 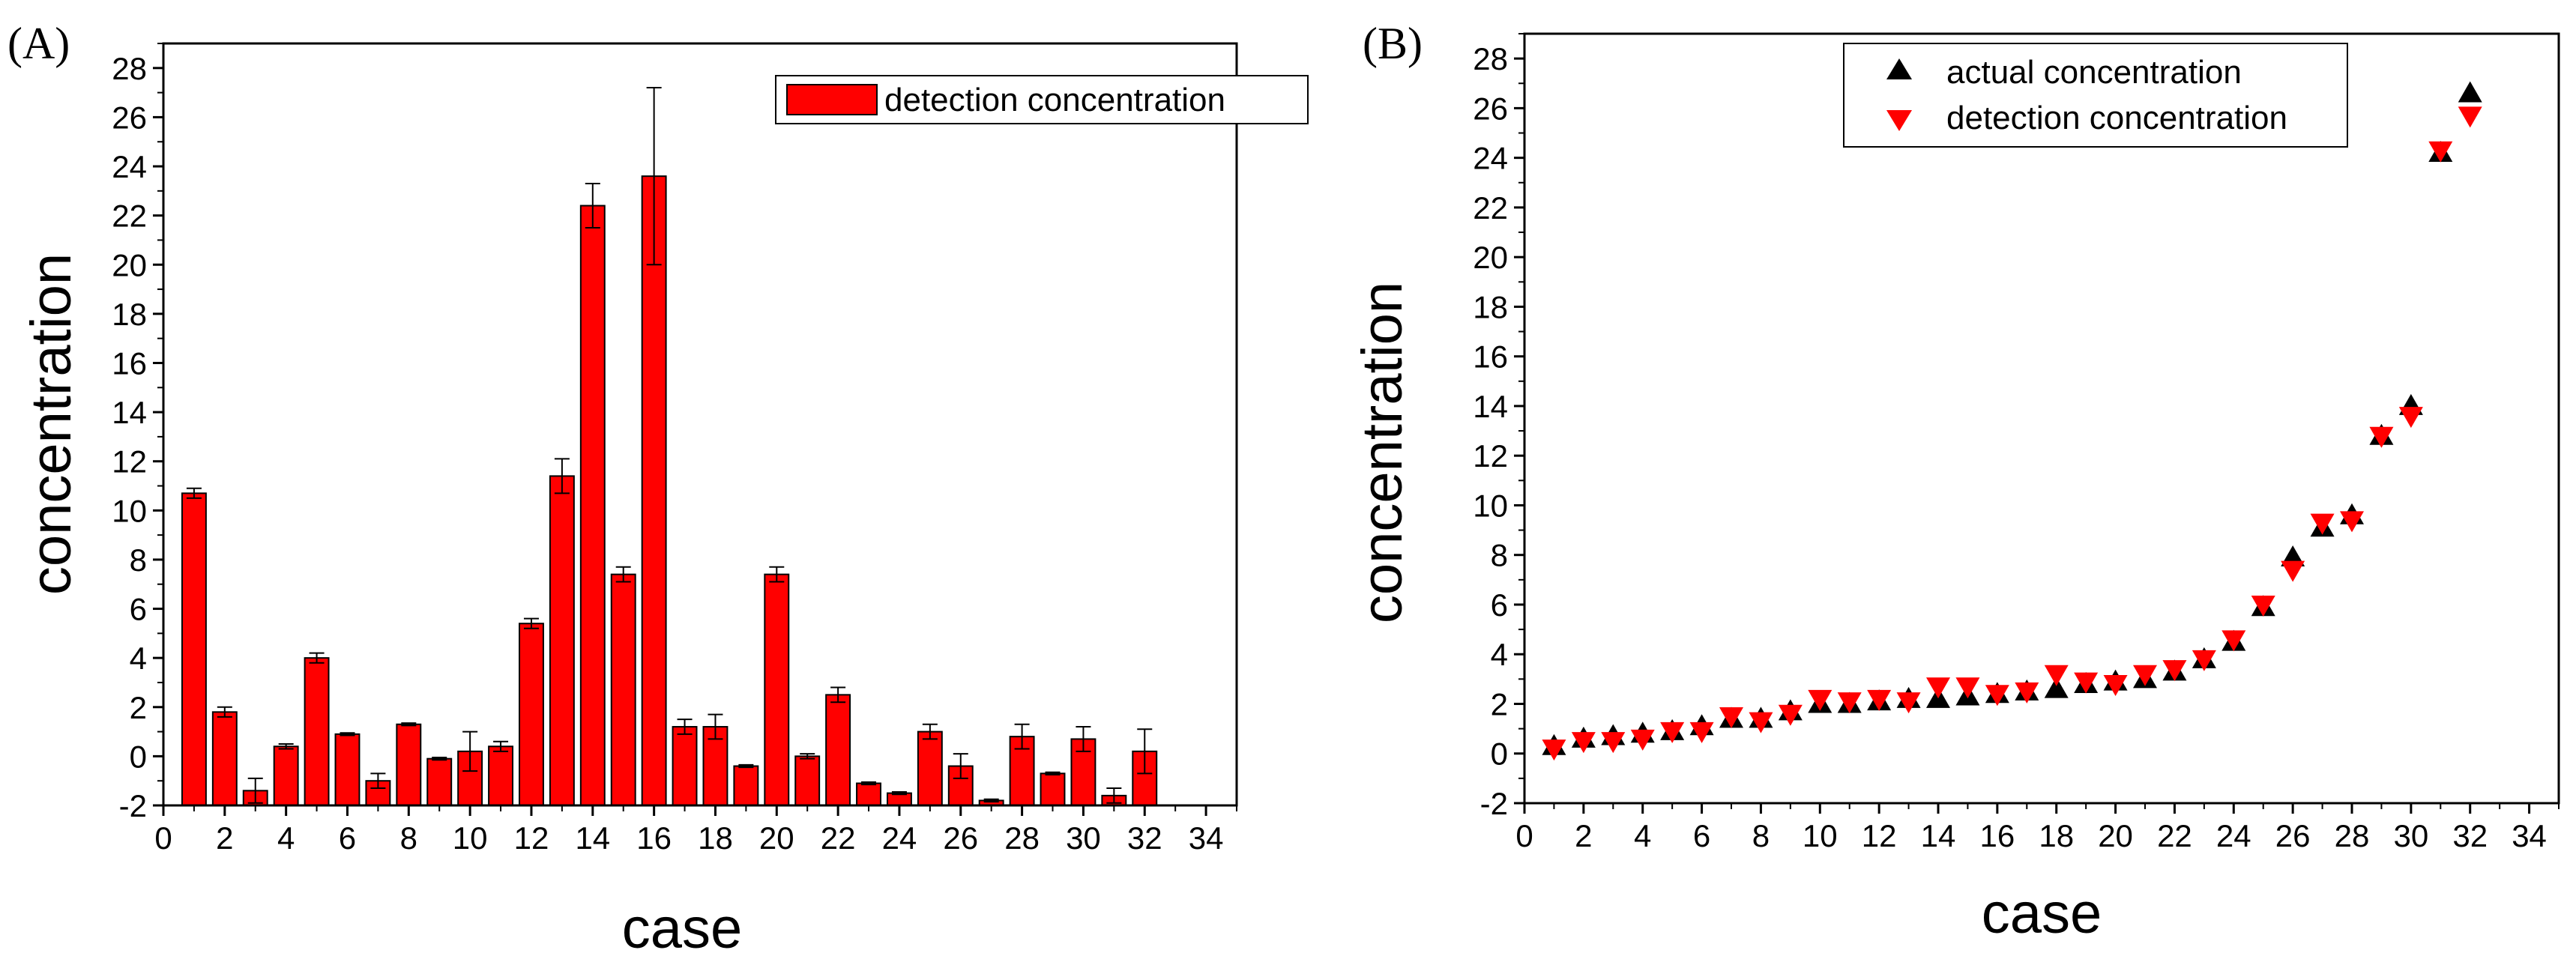 What do you see at coordinates (1491, 257) in the screenshot?
I see `y-tick-label: 20` at bounding box center [1491, 257].